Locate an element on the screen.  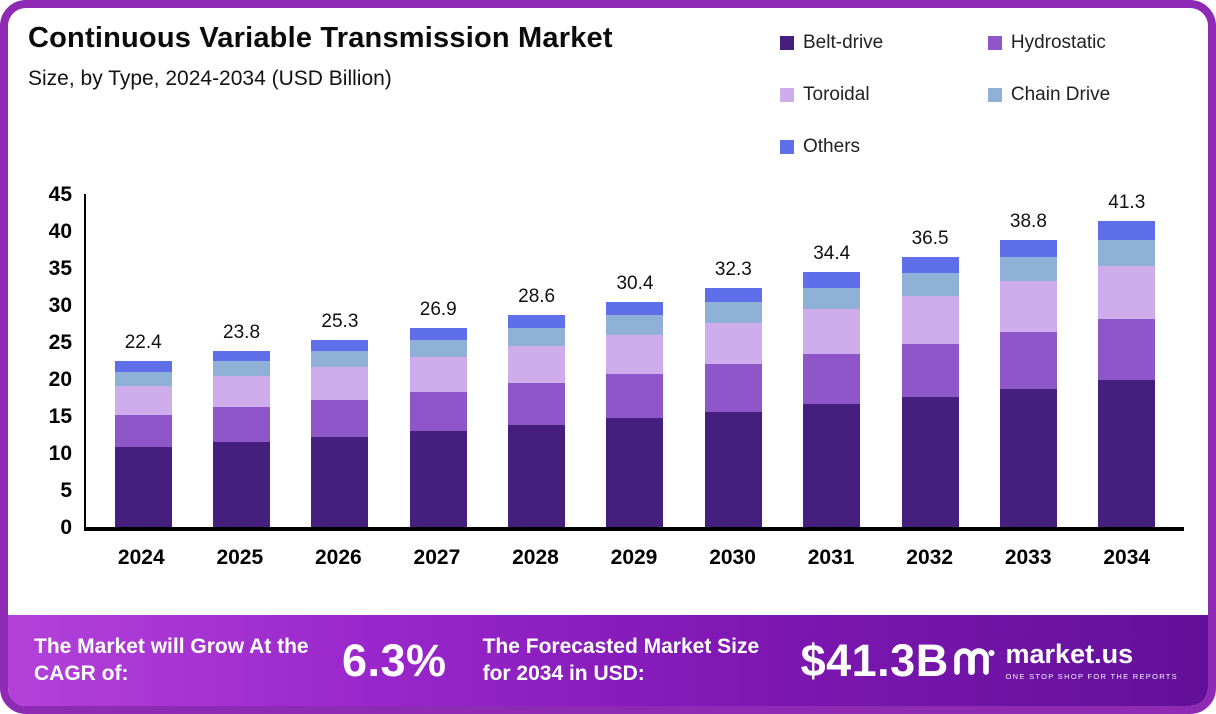
brand-logo: market.us ONE STOP SHOP FOR THE REPORTS is located at coordinates (1064, 660).